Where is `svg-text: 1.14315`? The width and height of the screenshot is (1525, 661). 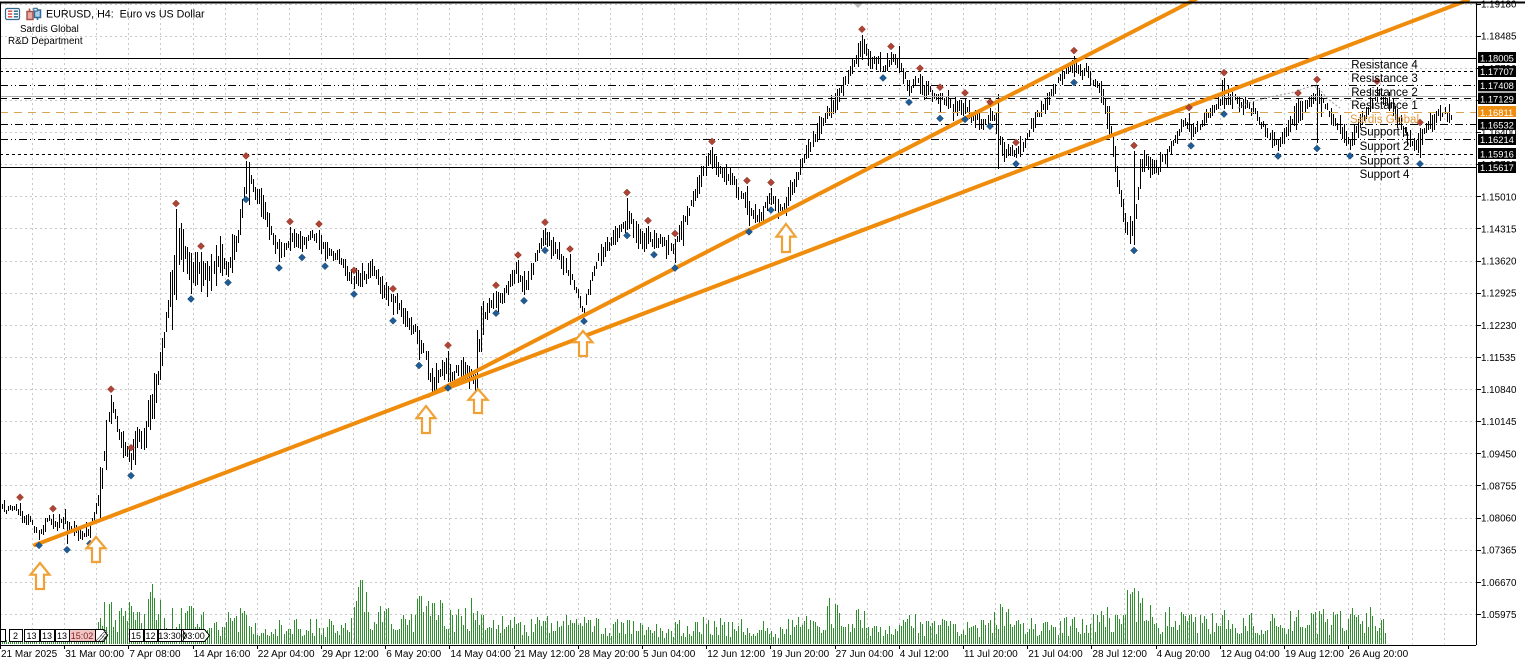
svg-text: 1.14315 is located at coordinates (1499, 229).